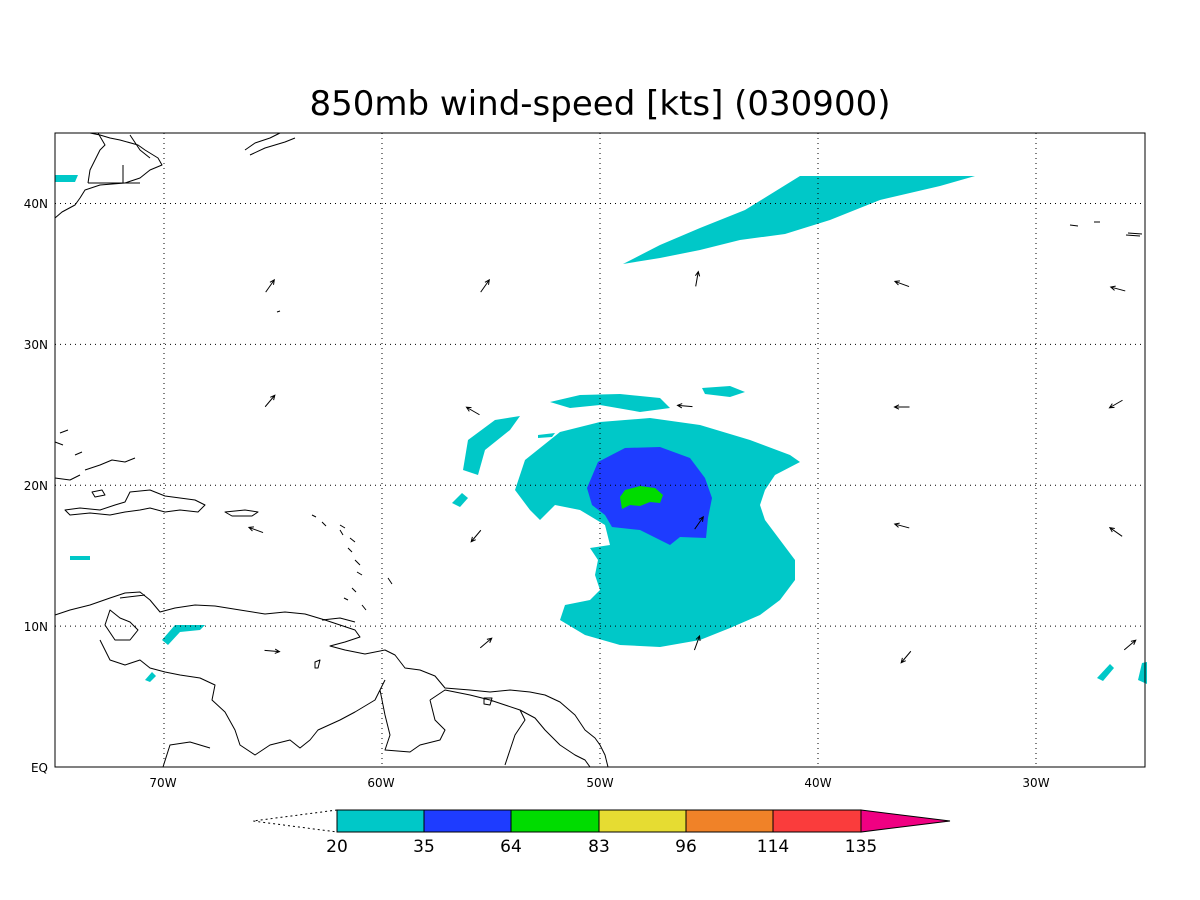 The width and height of the screenshot is (1200, 900). Describe the element at coordinates (36, 204) in the screenshot. I see `lat-label-40n: 40N` at that location.